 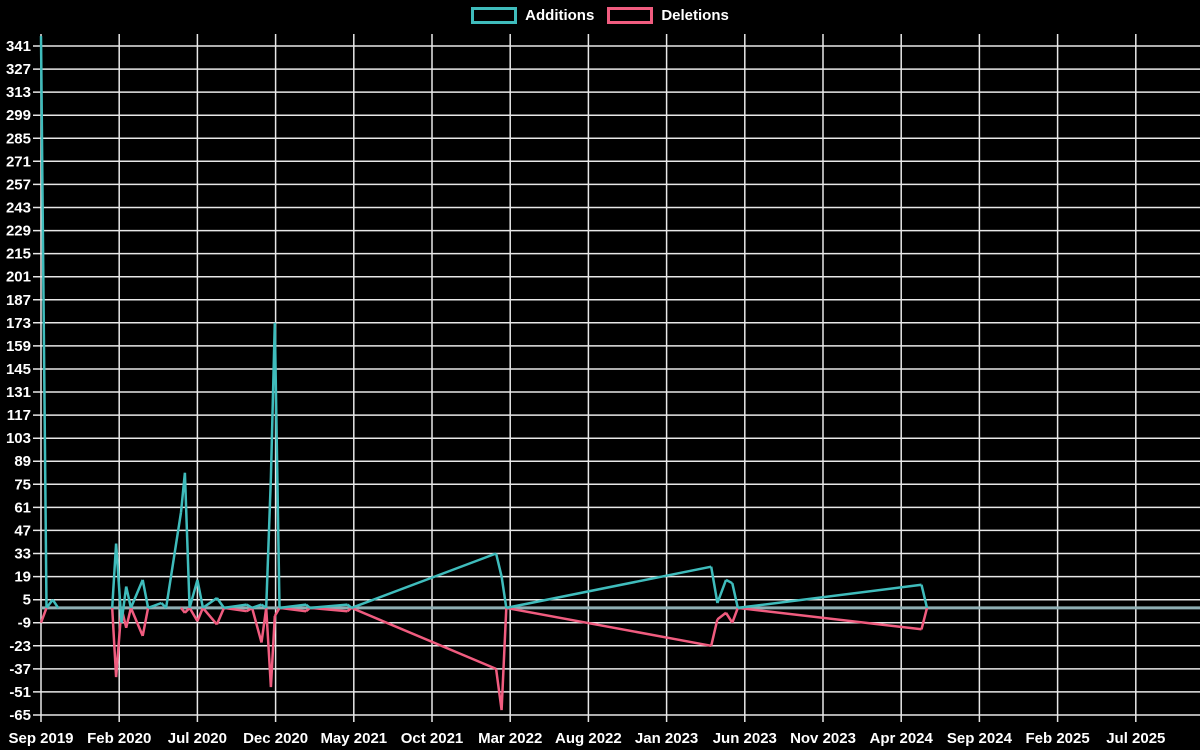 What do you see at coordinates (630, 15) in the screenshot?
I see `deletions-swatch-icon` at bounding box center [630, 15].